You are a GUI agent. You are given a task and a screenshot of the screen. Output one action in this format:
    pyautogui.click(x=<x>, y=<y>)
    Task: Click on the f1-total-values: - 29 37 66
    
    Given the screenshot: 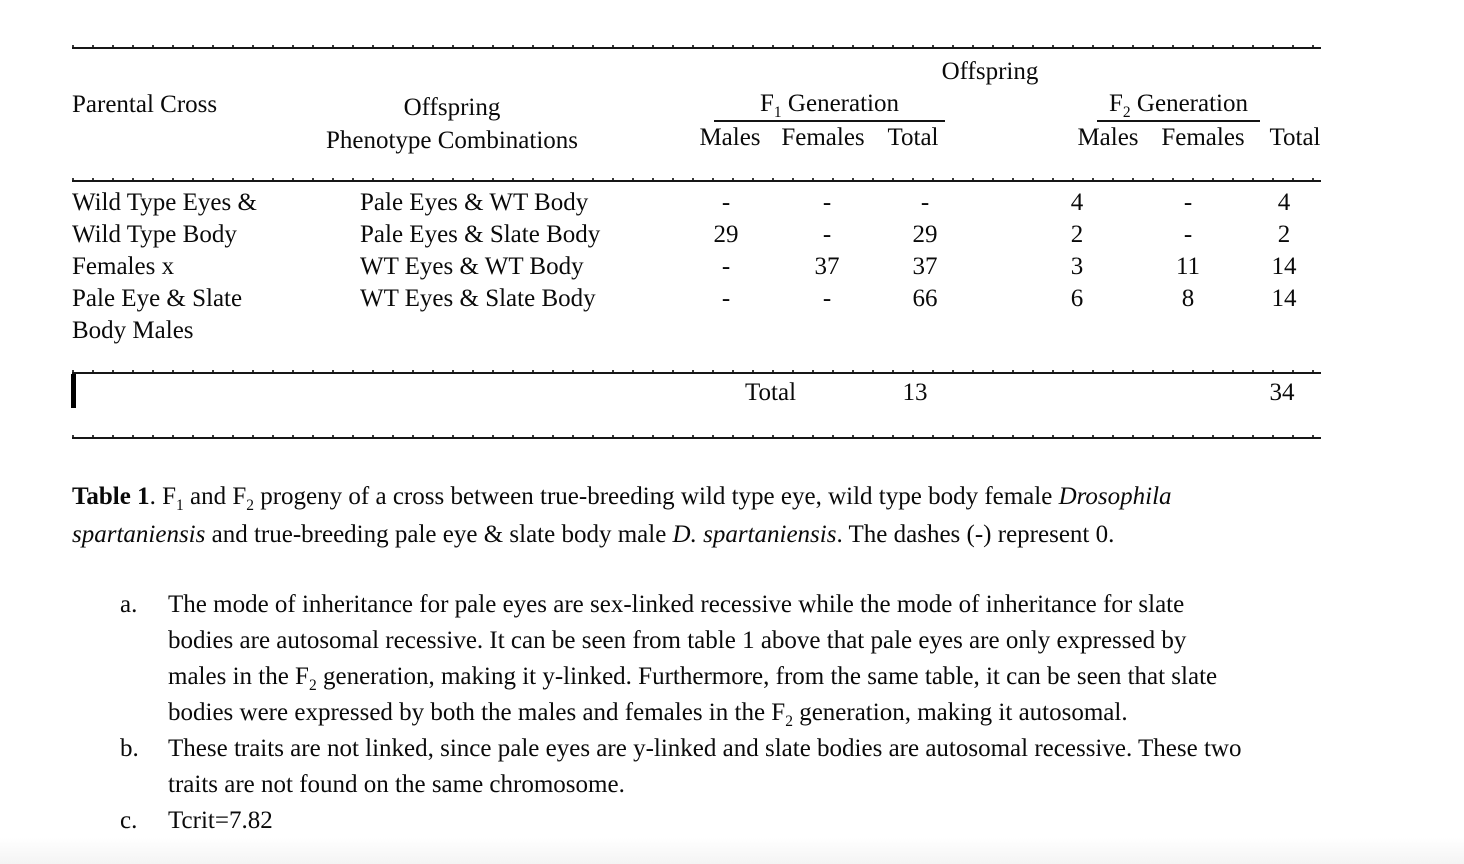 What is the action you would take?
    pyautogui.click(x=925, y=251)
    